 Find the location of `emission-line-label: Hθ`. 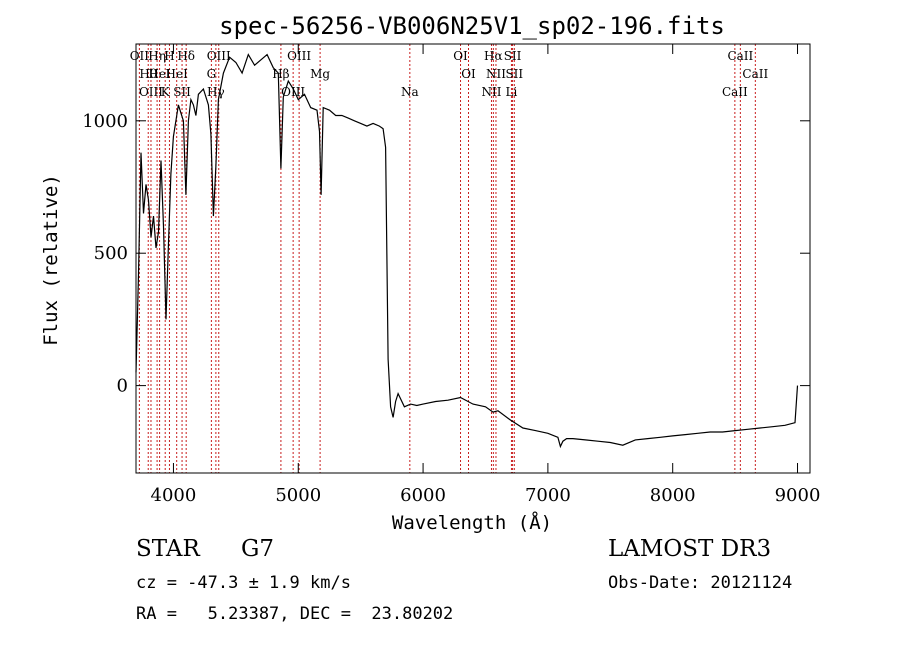

emission-line-label: Hθ is located at coordinates (148, 74).